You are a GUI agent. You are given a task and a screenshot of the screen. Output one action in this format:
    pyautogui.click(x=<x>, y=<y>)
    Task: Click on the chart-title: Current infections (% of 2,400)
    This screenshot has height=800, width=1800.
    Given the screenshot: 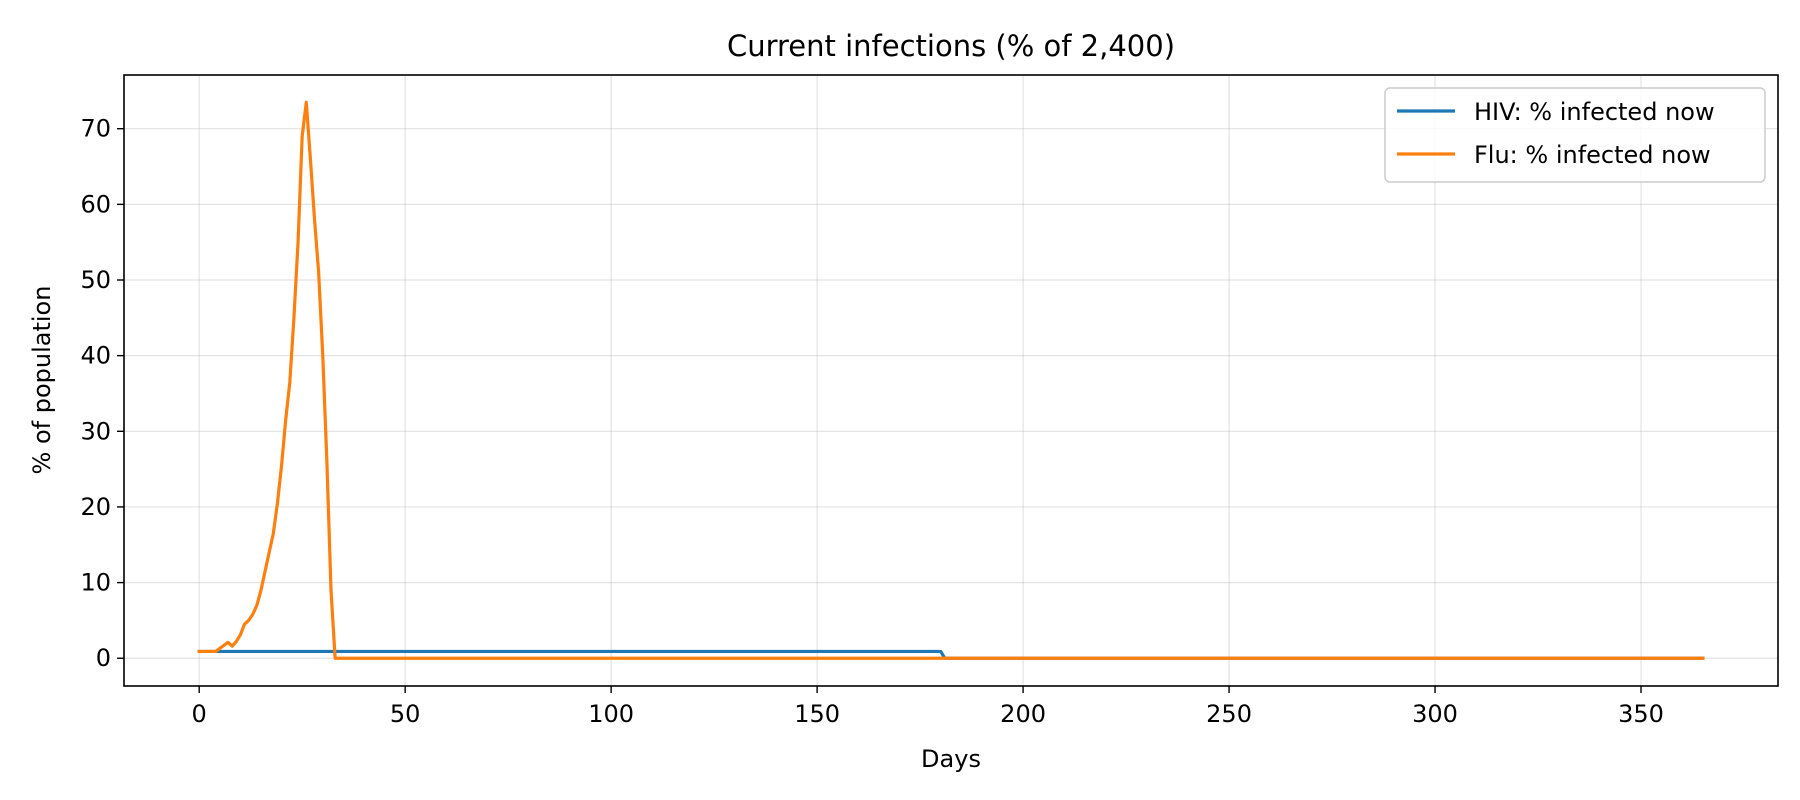 What is the action you would take?
    pyautogui.click(x=951, y=46)
    